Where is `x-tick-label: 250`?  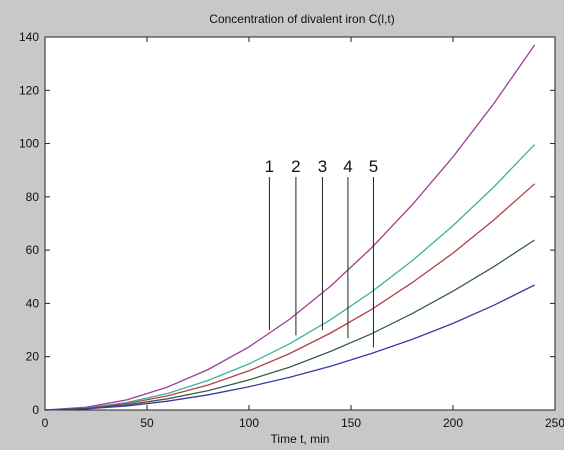 x-tick-label: 250 is located at coordinates (554, 423).